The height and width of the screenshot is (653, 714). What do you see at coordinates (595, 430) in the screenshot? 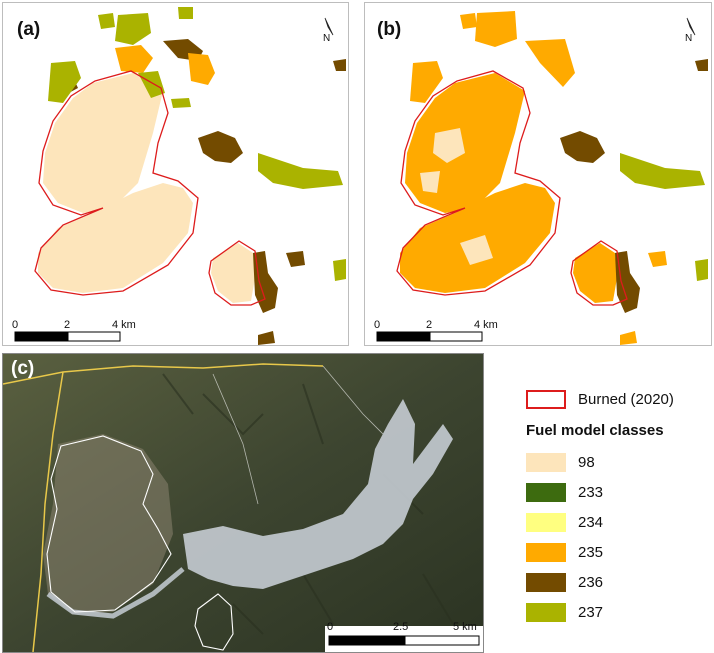
I see `legend-heading: Fuel model classes` at bounding box center [595, 430].